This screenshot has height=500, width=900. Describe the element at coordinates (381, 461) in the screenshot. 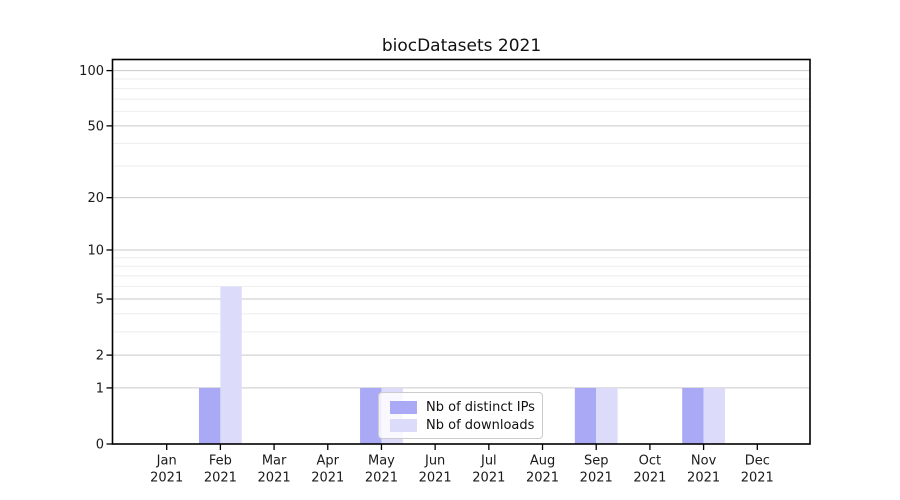

I see `x-tick-label: May` at that location.